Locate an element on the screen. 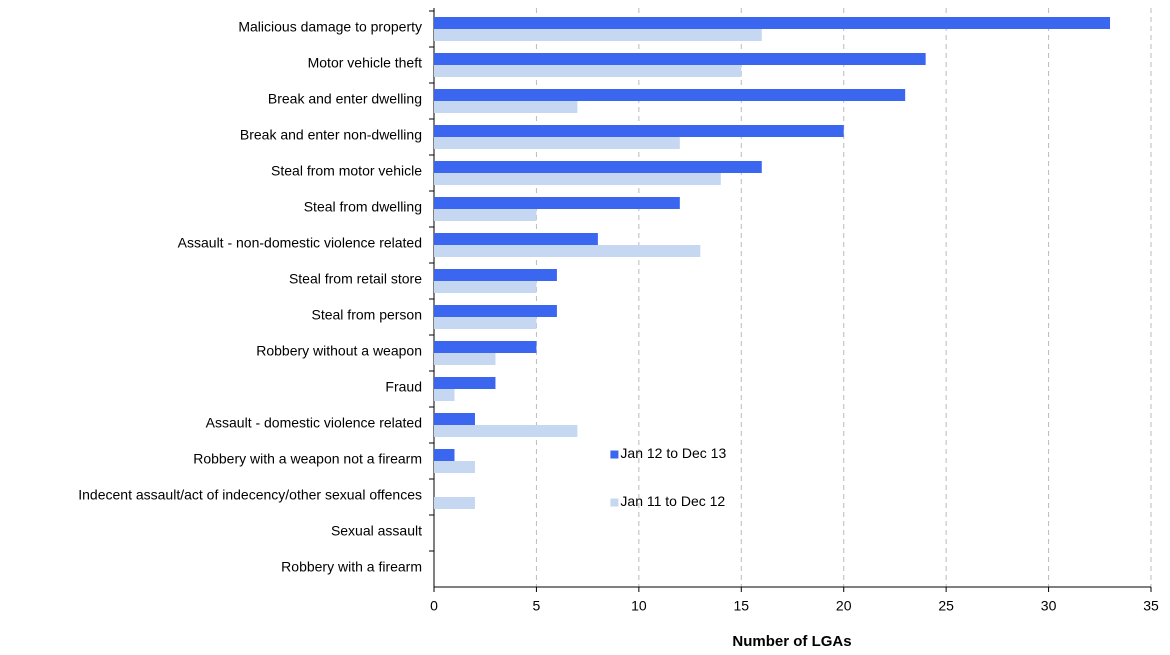  x-tick-label: 15 is located at coordinates (741, 606).